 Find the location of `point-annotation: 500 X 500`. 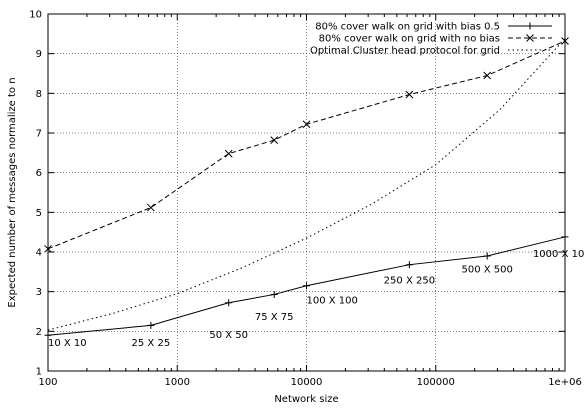

point-annotation: 500 X 500 is located at coordinates (486, 270).